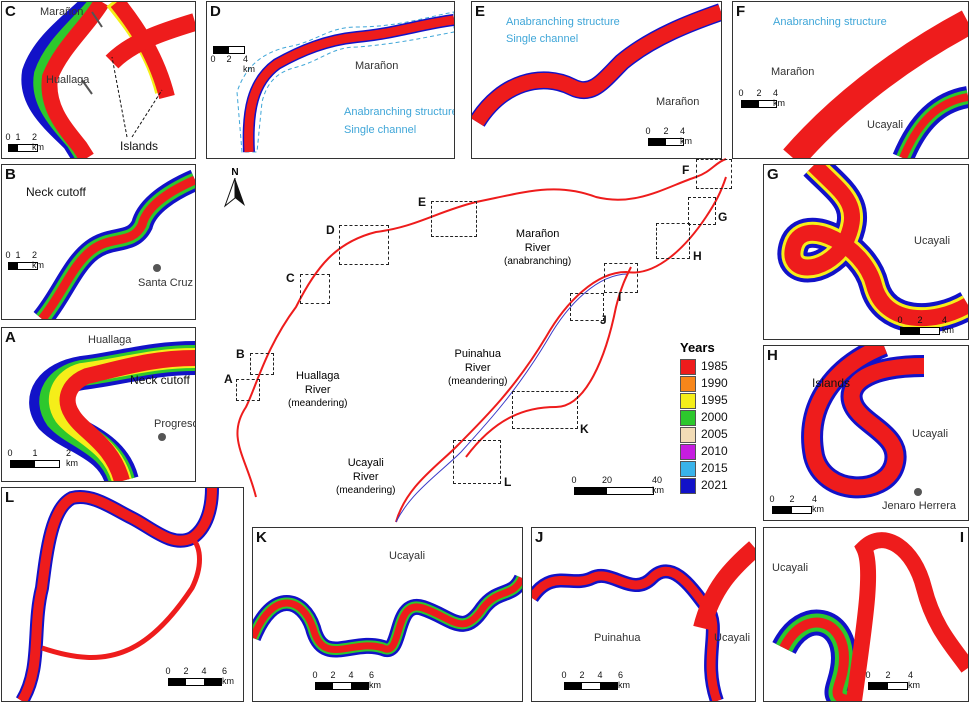 The height and width of the screenshot is (702, 969). I want to click on legend-single-channel: Single channel, so click(380, 130).